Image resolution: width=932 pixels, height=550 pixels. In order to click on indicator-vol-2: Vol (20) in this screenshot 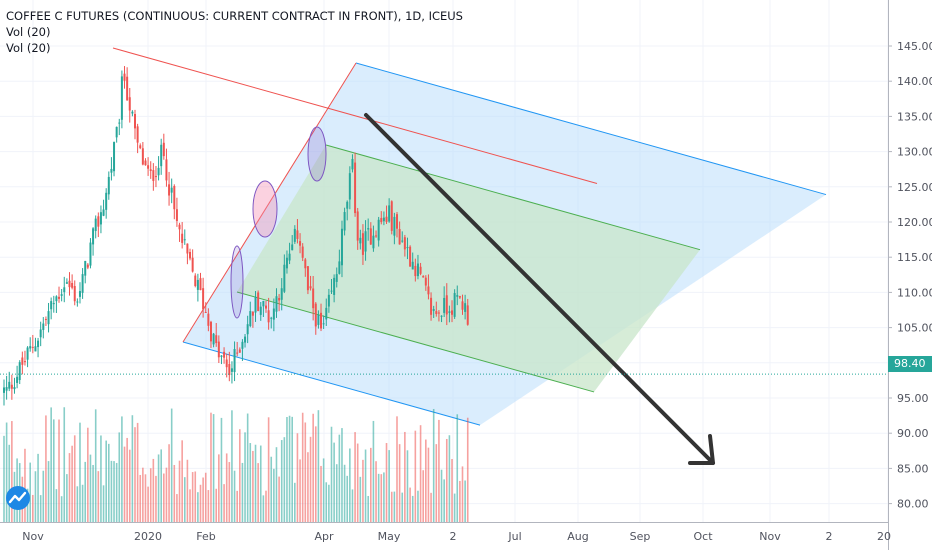, I will do `click(28, 48)`.